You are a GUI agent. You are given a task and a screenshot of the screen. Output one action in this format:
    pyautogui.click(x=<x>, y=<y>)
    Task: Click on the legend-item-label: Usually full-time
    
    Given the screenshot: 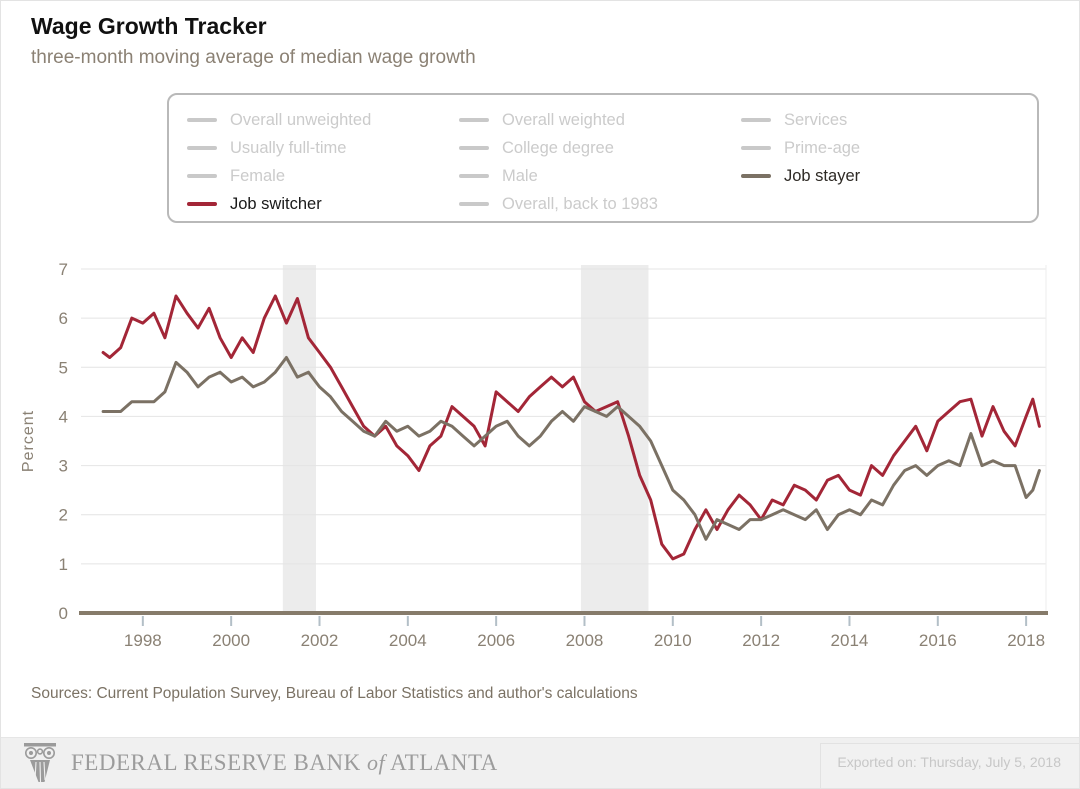 What is the action you would take?
    pyautogui.click(x=288, y=147)
    